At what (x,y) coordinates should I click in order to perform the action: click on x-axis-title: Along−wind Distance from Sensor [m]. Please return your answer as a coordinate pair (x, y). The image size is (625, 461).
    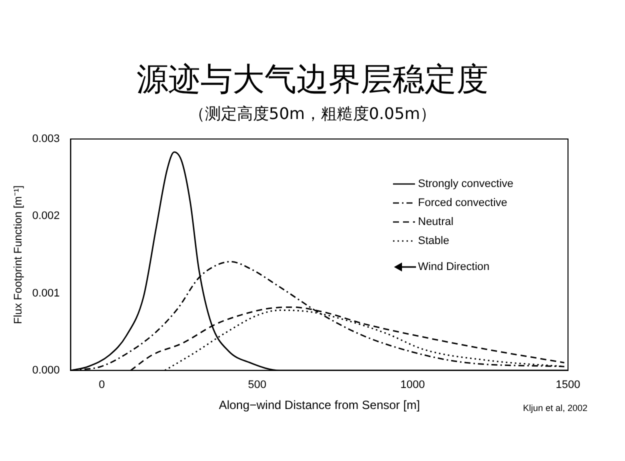
    Looking at the image, I should click on (319, 405).